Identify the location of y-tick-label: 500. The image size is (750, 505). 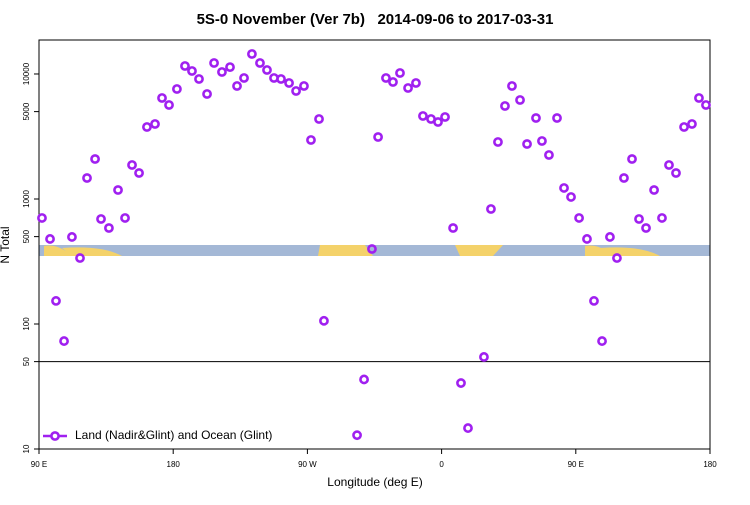
(26, 236).